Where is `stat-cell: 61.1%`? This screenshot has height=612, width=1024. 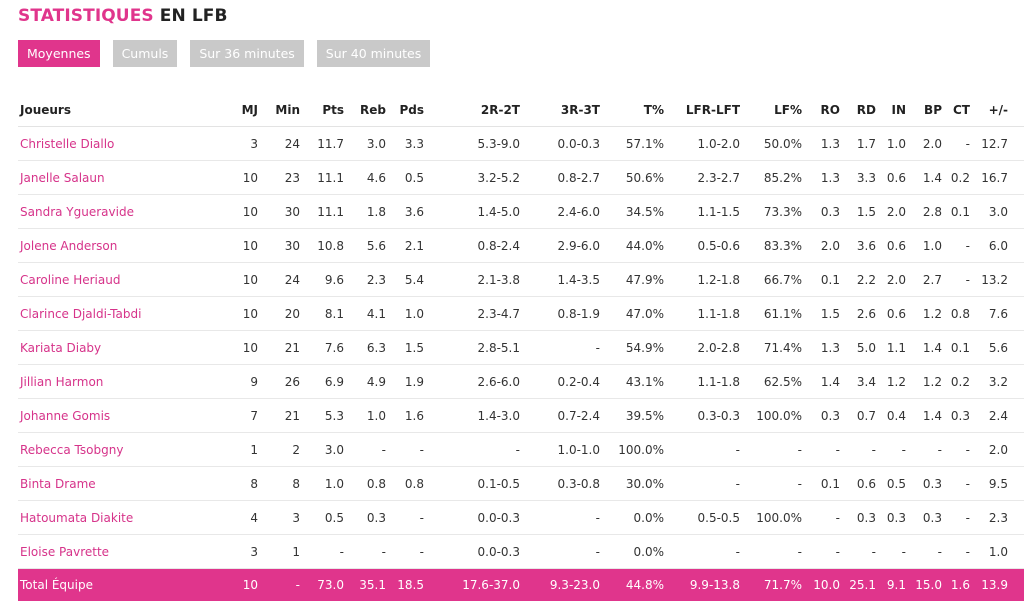 stat-cell: 61.1% is located at coordinates (775, 313).